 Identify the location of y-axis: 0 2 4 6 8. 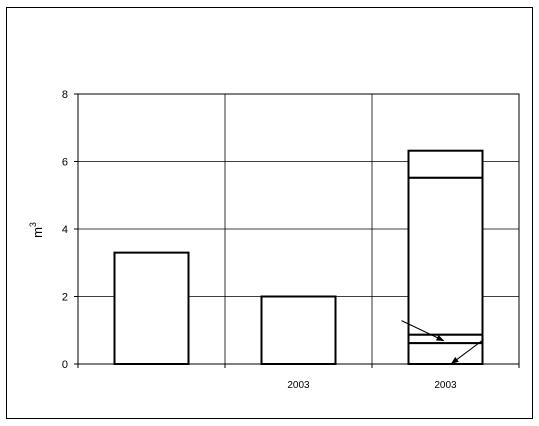
(70, 230).